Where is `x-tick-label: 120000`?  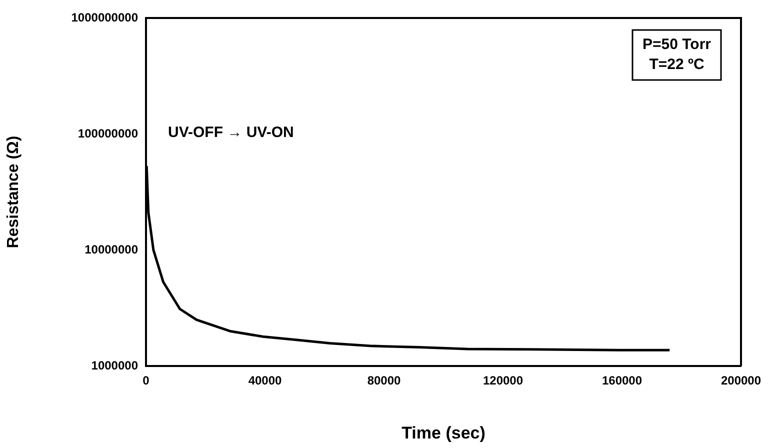
x-tick-label: 120000 is located at coordinates (503, 381).